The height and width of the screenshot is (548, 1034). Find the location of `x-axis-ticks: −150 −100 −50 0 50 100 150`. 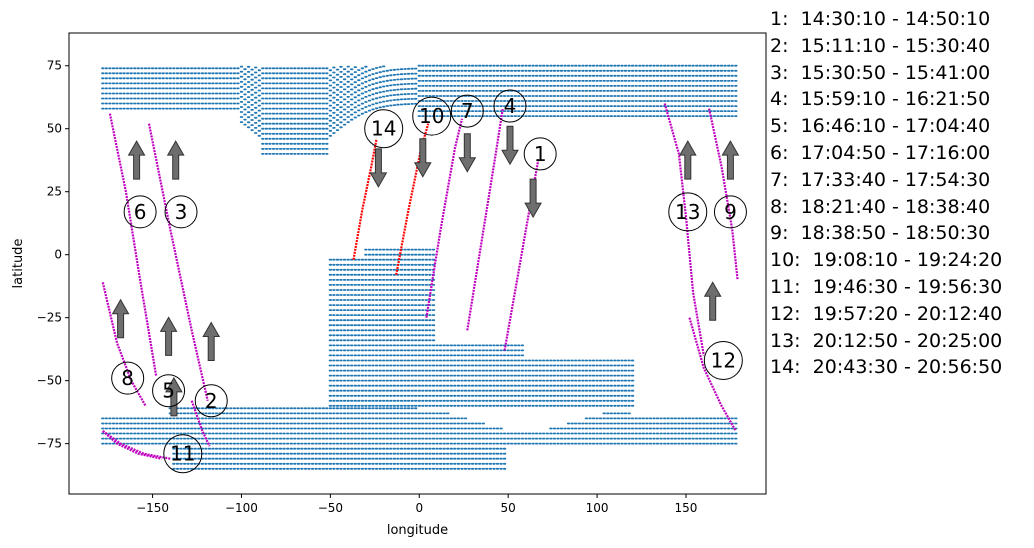

x-axis-ticks: −150 −100 −50 0 50 100 150 is located at coordinates (416, 504).